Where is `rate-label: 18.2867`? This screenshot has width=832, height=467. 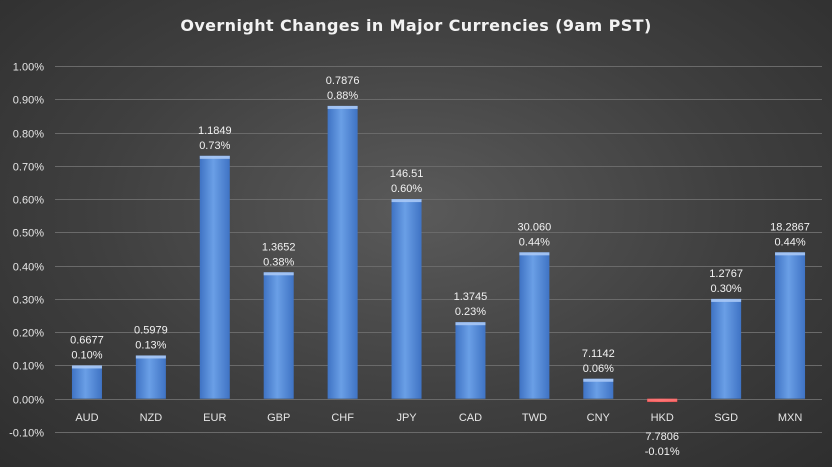
rate-label: 18.2867 is located at coordinates (790, 227).